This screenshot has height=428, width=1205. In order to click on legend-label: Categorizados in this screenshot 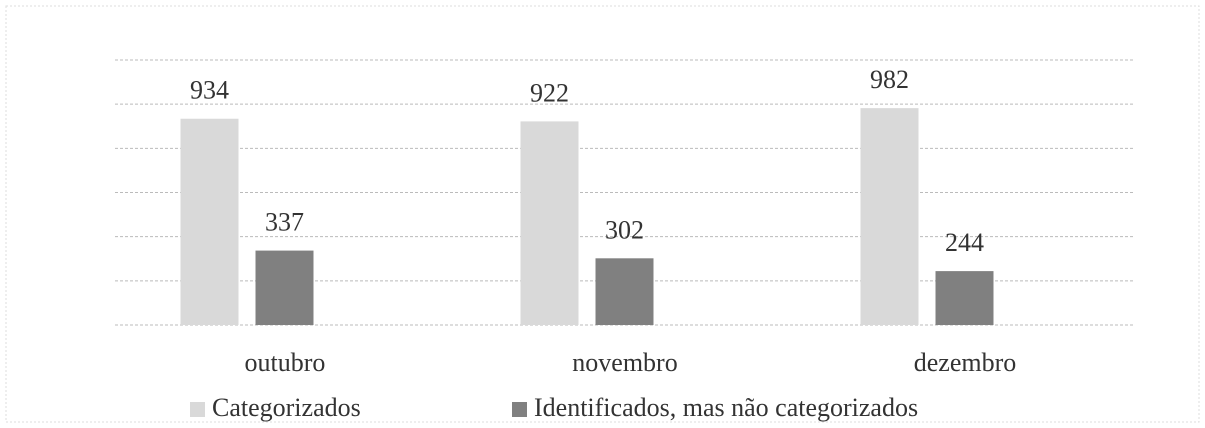, I will do `click(286, 407)`.